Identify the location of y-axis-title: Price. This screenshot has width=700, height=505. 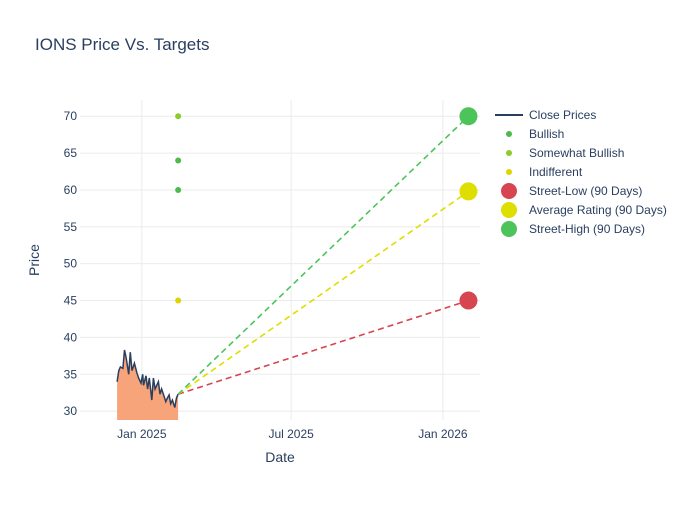
(34, 260).